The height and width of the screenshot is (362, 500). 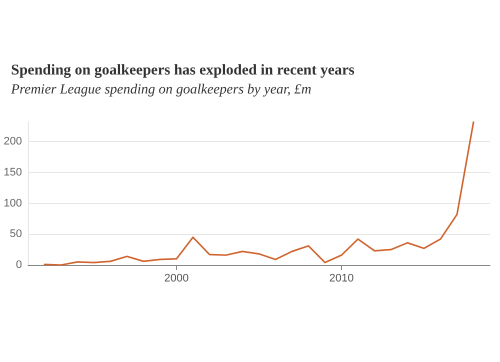 I want to click on y-tick-label: 100, so click(x=13, y=203).